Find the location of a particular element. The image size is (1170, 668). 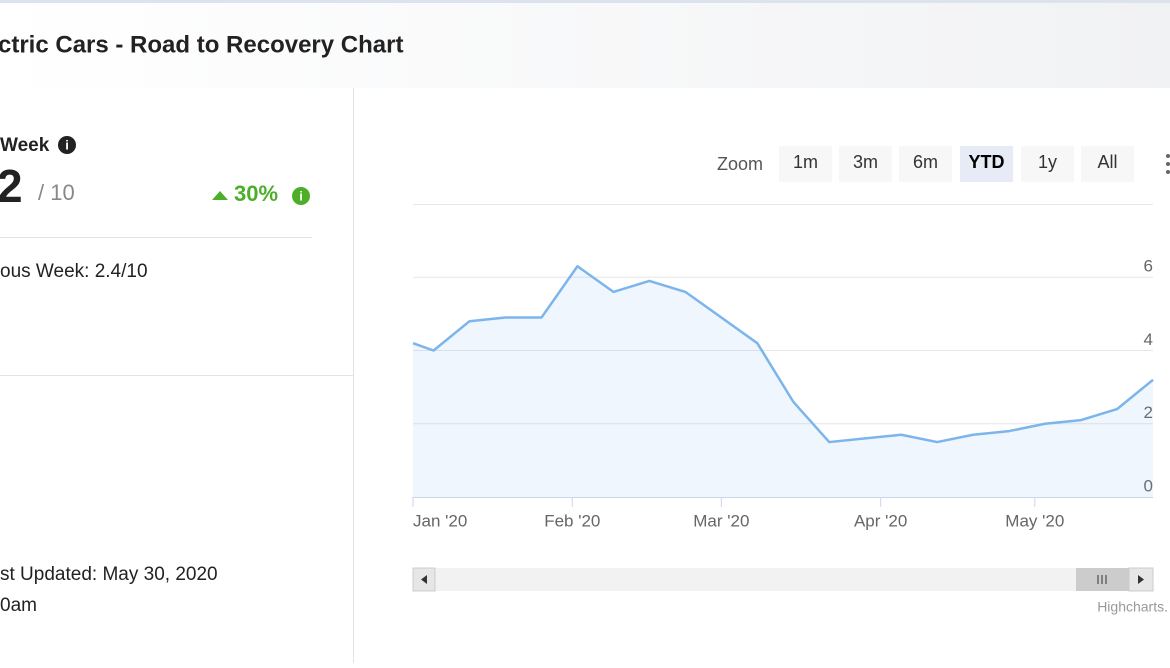

score-scale: / 10 is located at coordinates (56, 192).